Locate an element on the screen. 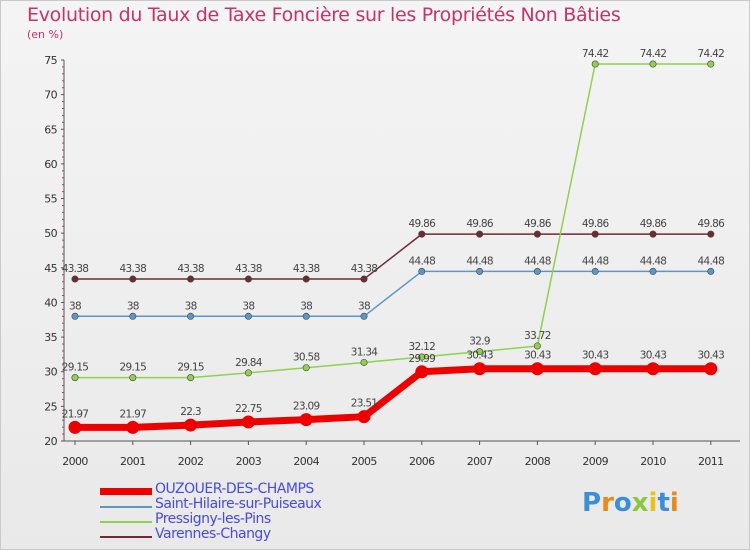  data-label: 32.12 is located at coordinates (422, 347).